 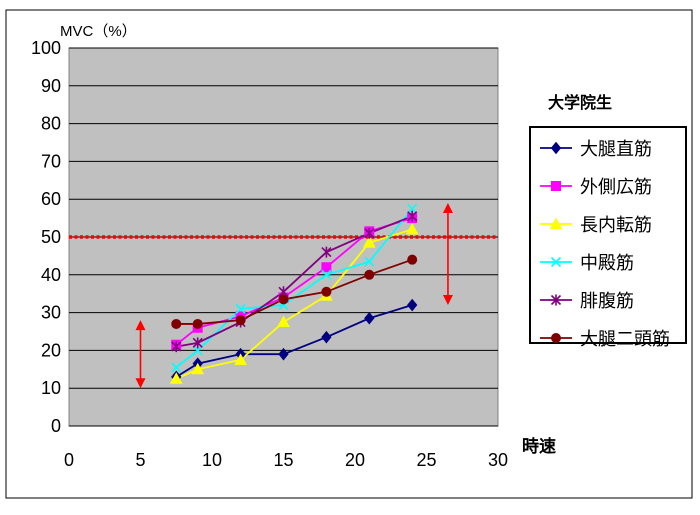 I want to click on legend-label-2: 長内転筋, so click(x=616, y=225).